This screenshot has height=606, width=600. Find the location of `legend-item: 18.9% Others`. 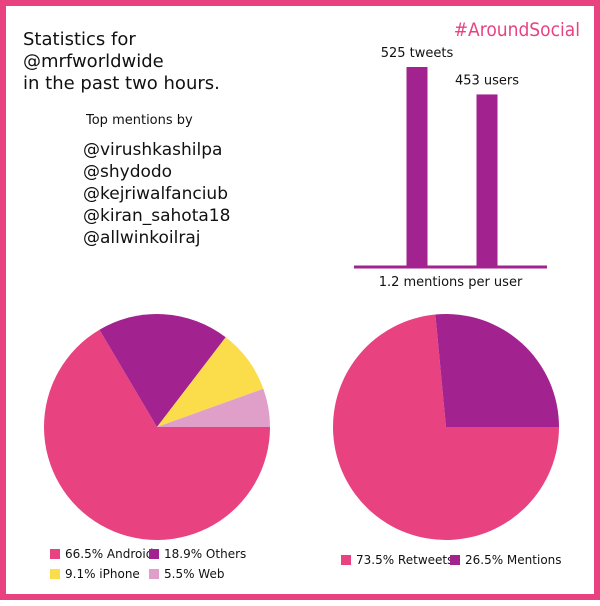

legend-item: 18.9% Others is located at coordinates (197, 554).